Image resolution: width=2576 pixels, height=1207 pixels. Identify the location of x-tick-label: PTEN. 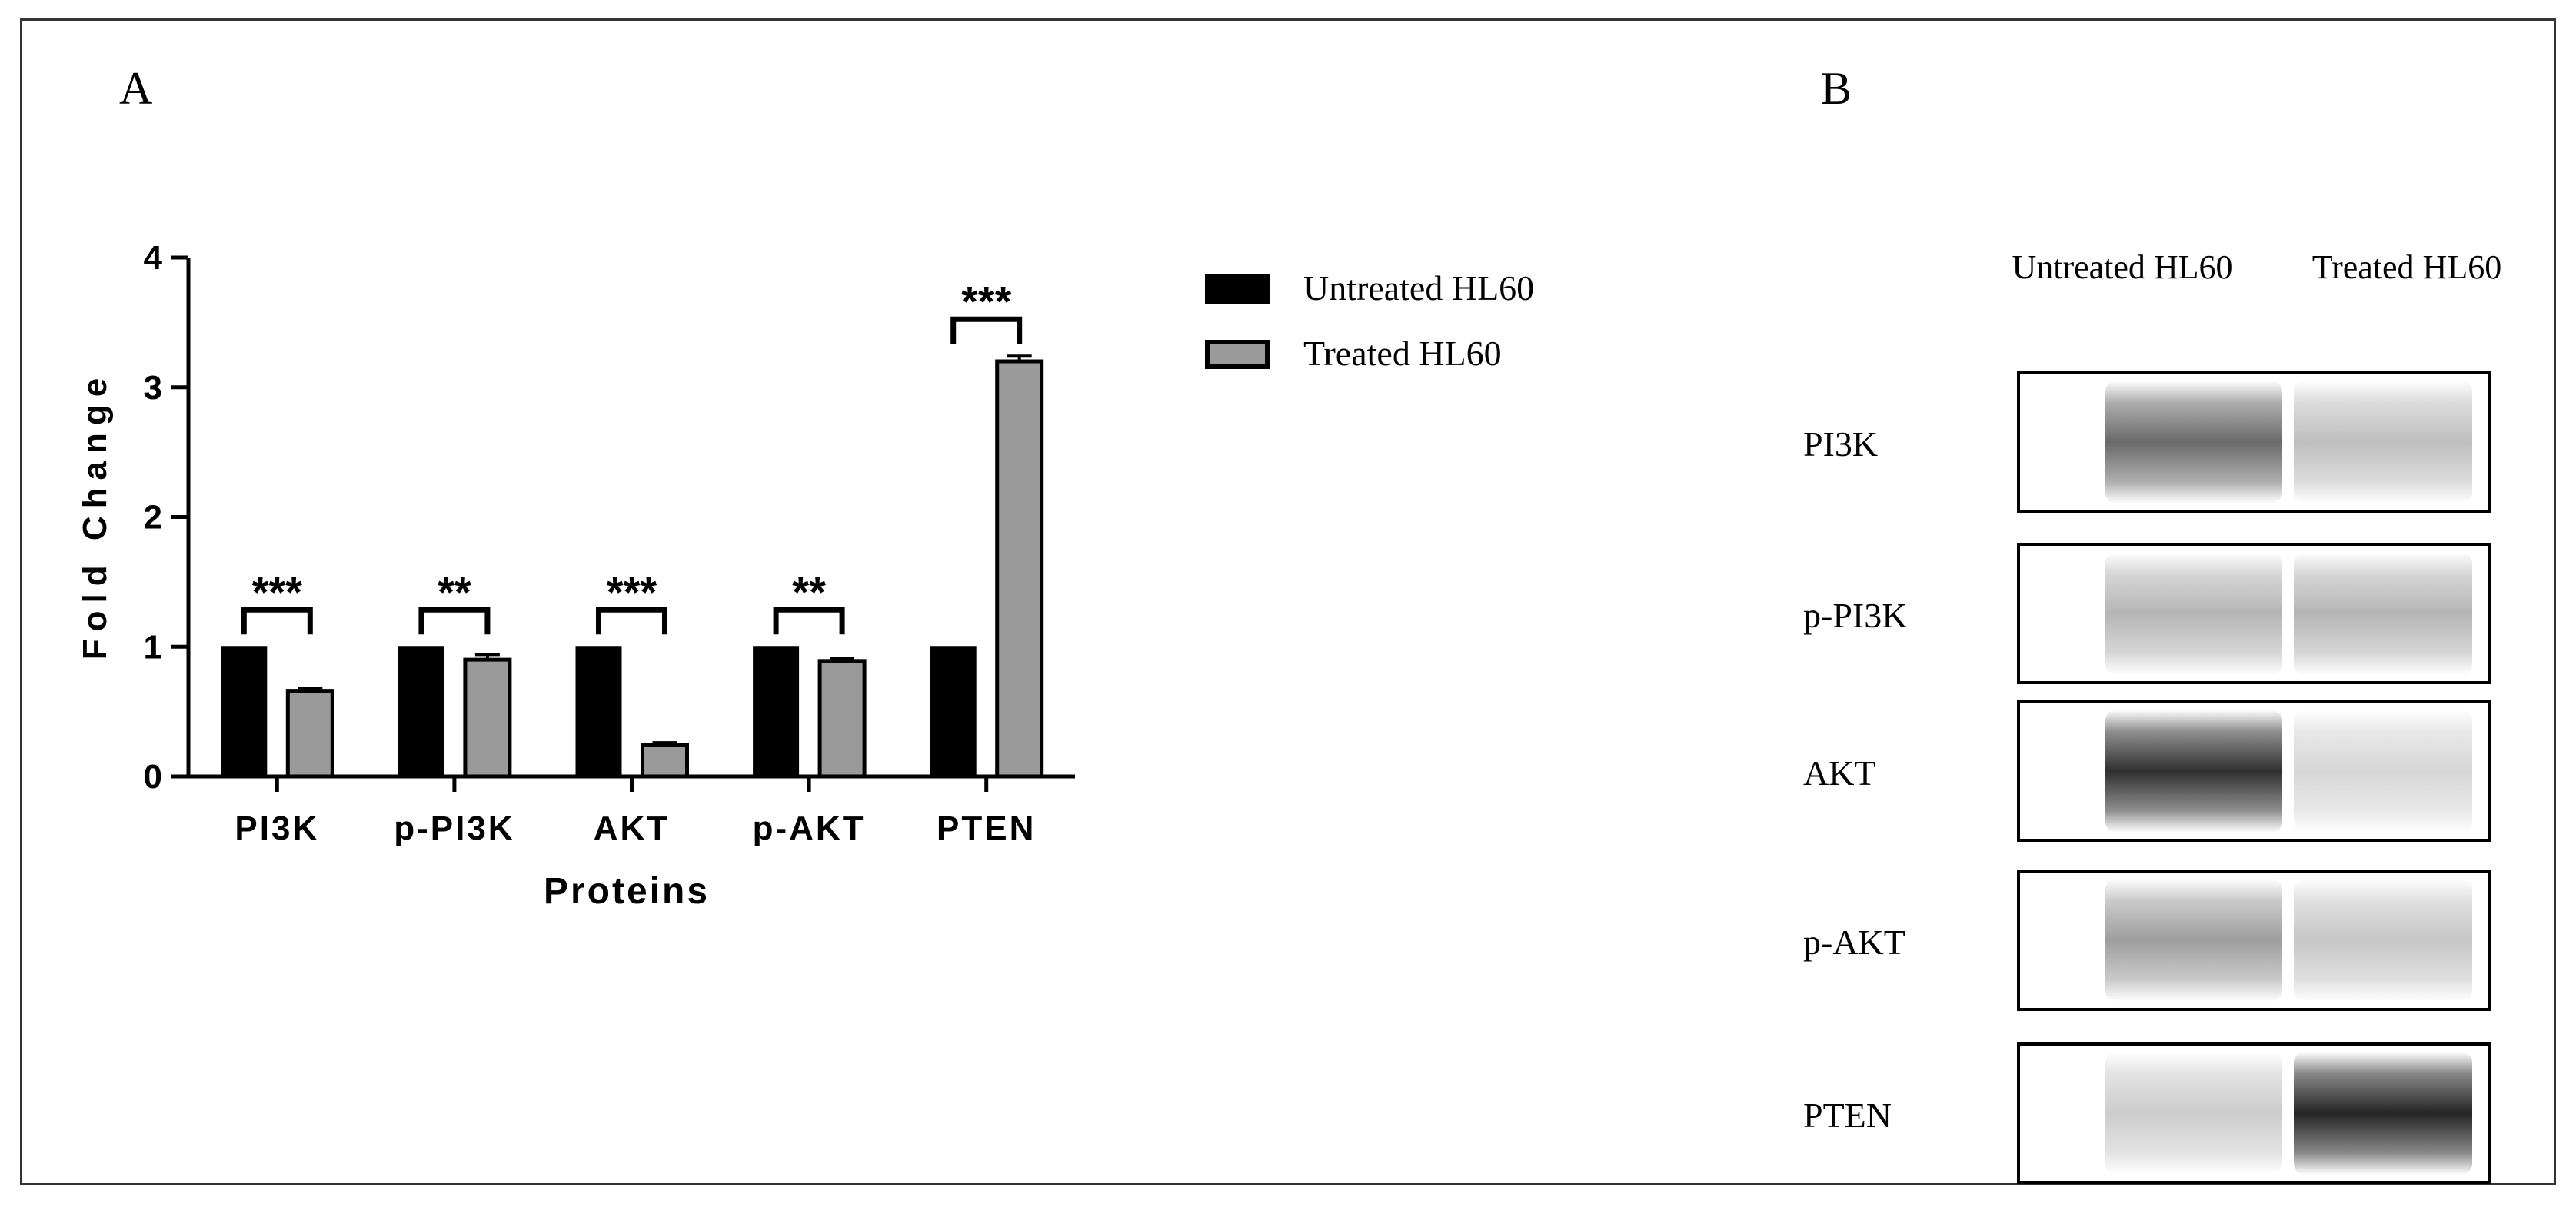
(986, 828).